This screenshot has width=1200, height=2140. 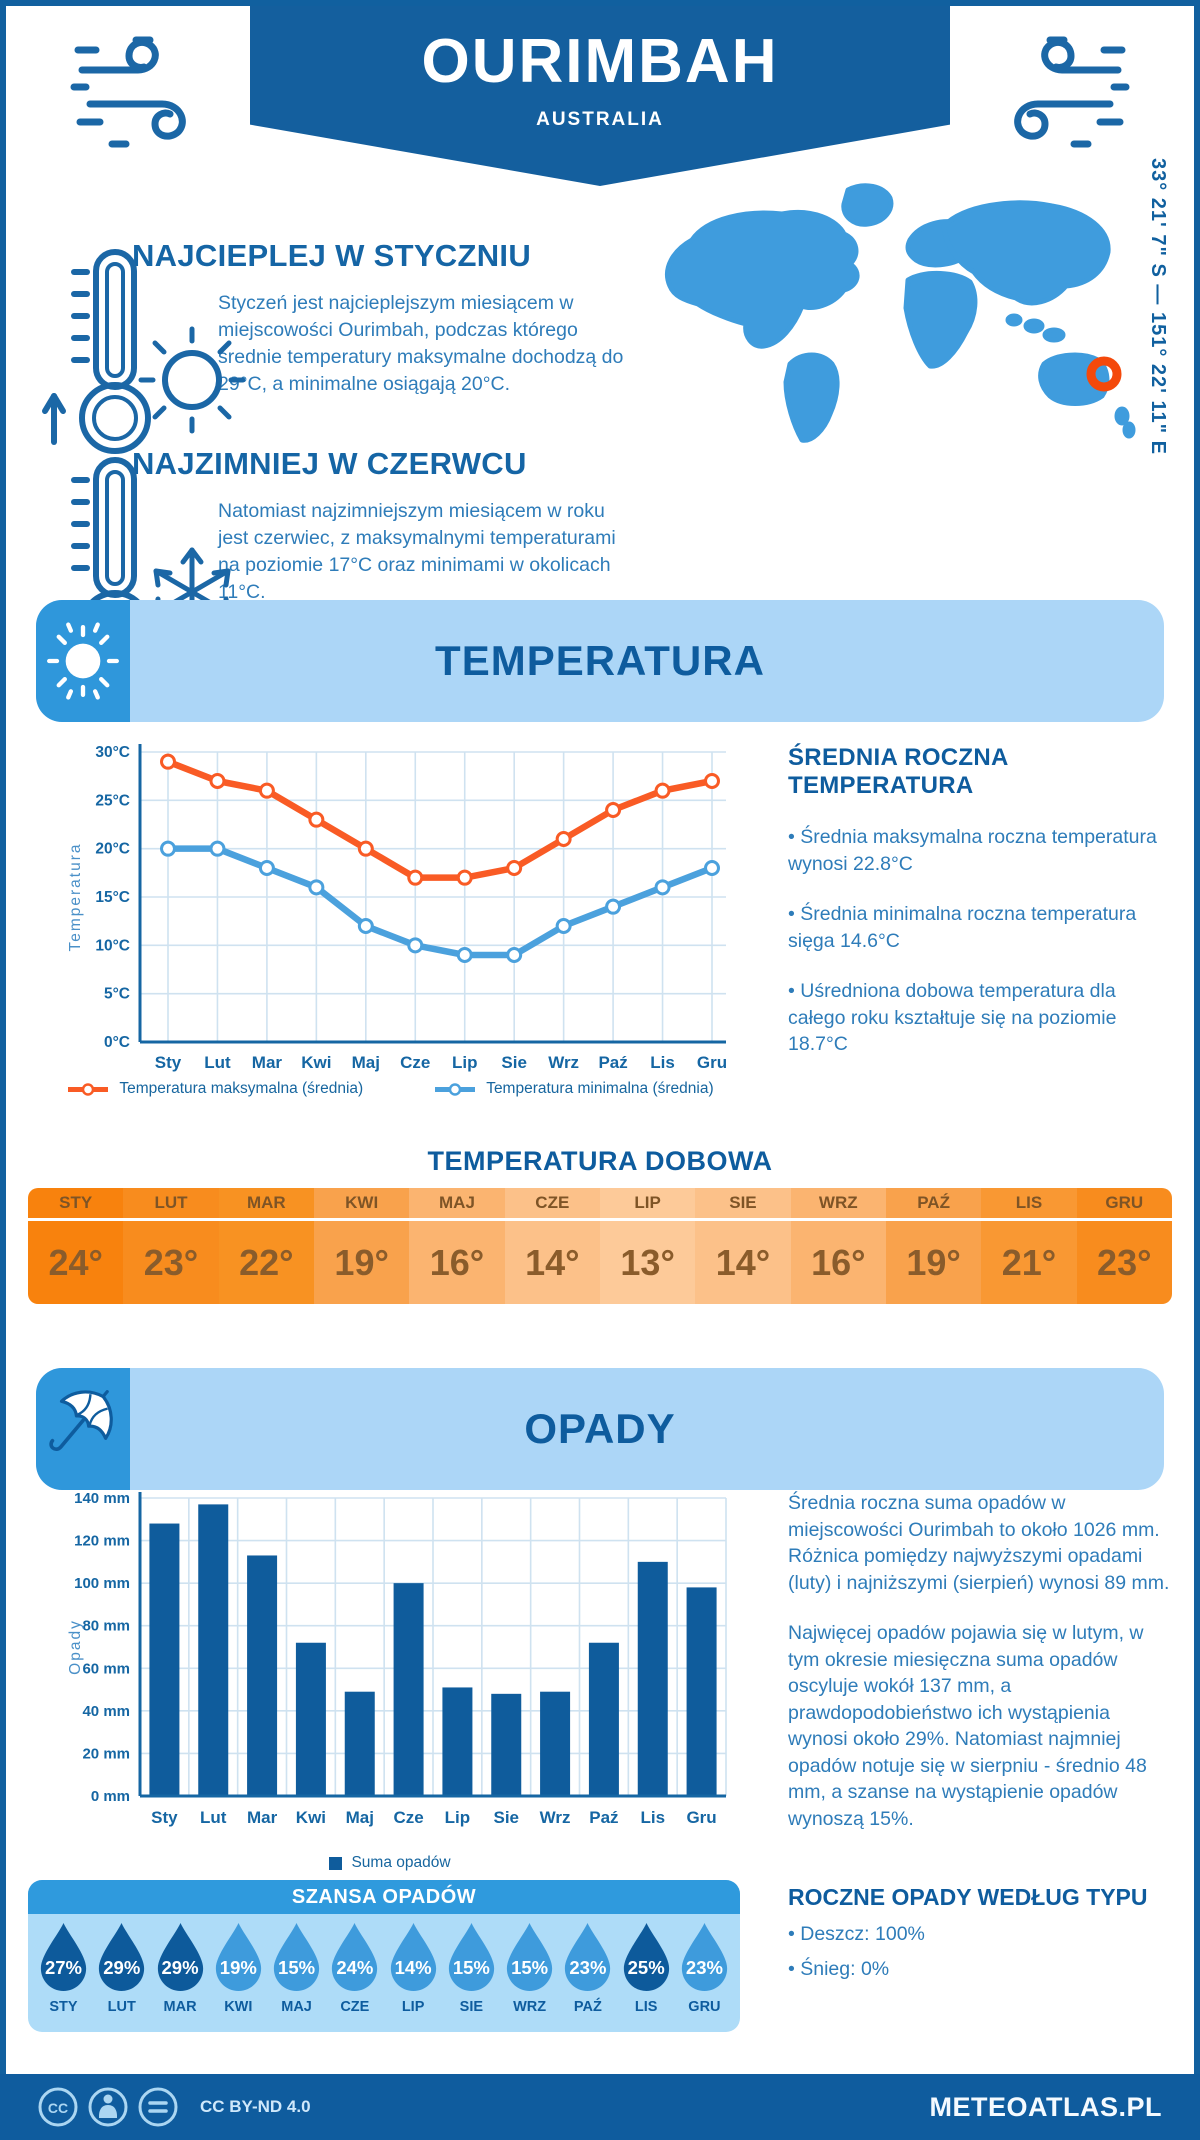 What do you see at coordinates (108, 2107) in the screenshot?
I see `cc-license-icons: CC` at bounding box center [108, 2107].